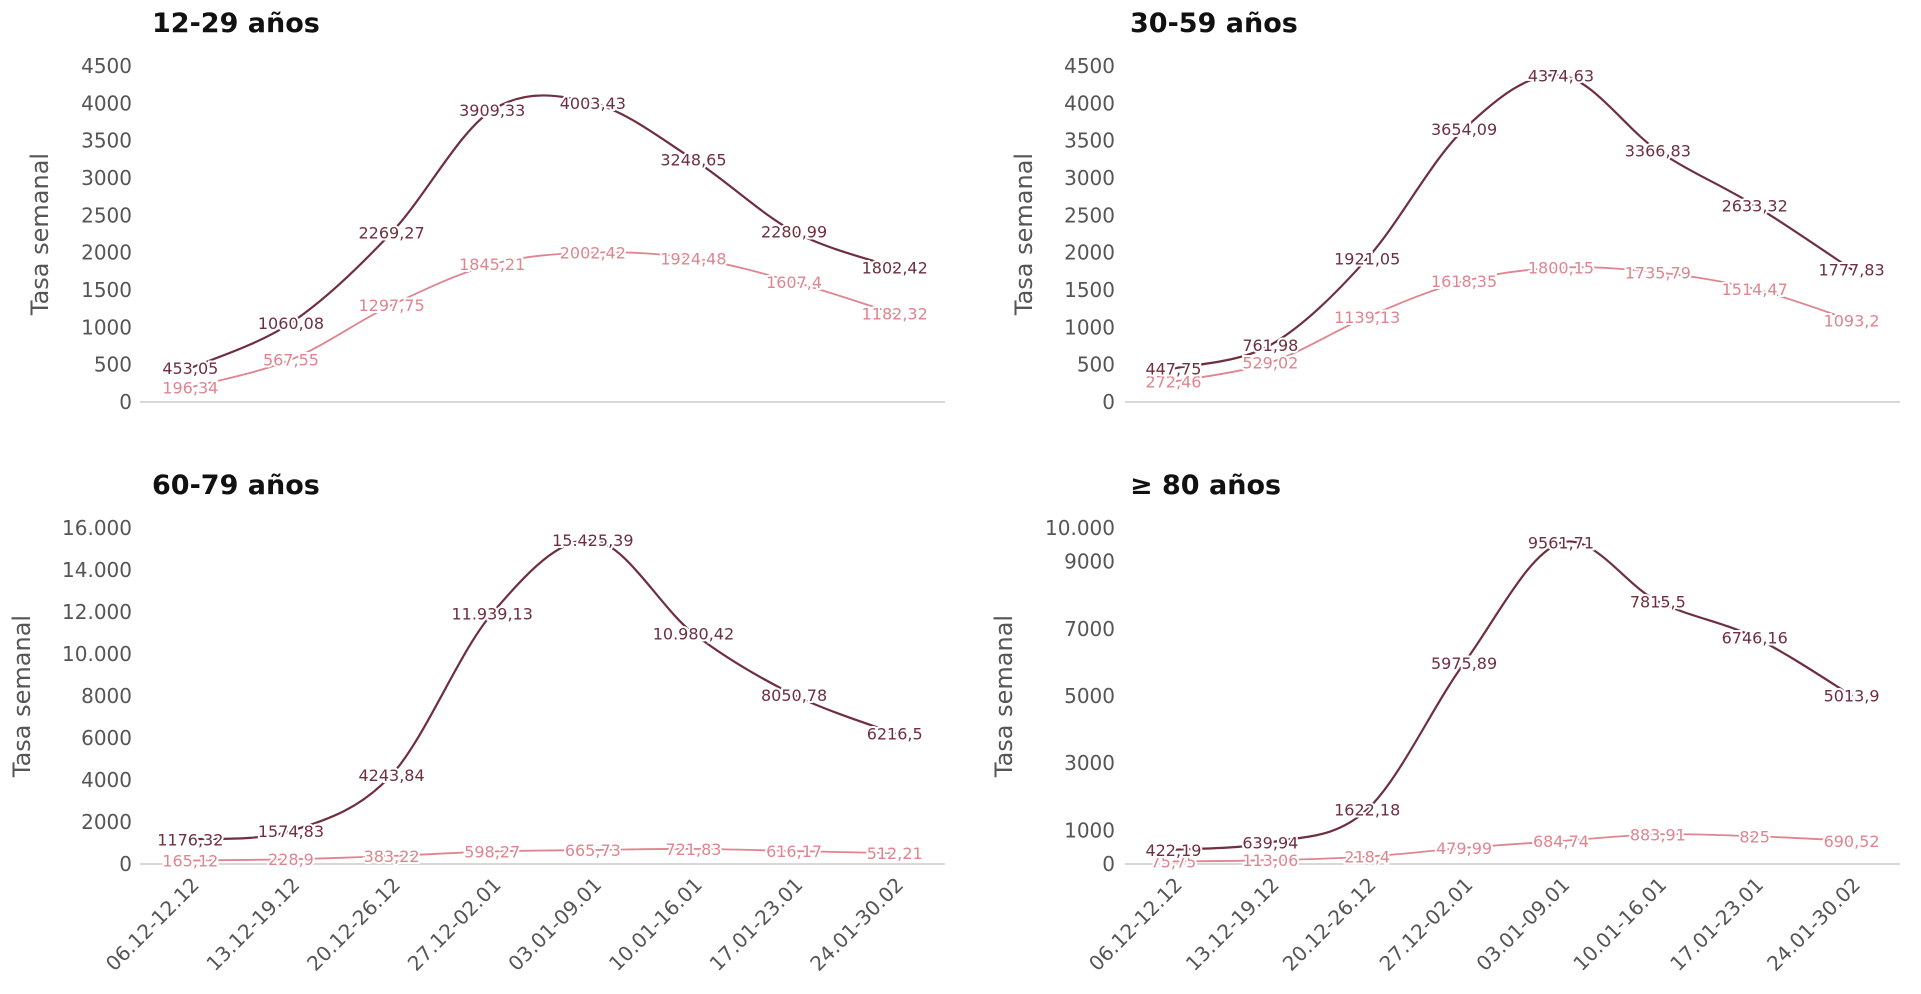 The height and width of the screenshot is (994, 1921). What do you see at coordinates (291, 360) in the screenshot?
I see `light-data-label: 567,55` at bounding box center [291, 360].